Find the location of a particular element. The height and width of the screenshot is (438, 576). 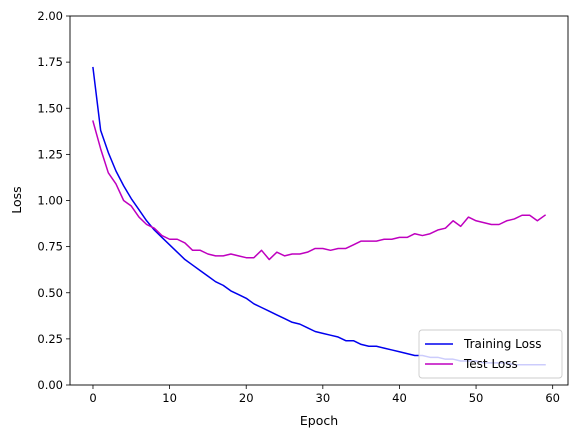

y-tick-label: 0.50 is located at coordinates (50, 293).